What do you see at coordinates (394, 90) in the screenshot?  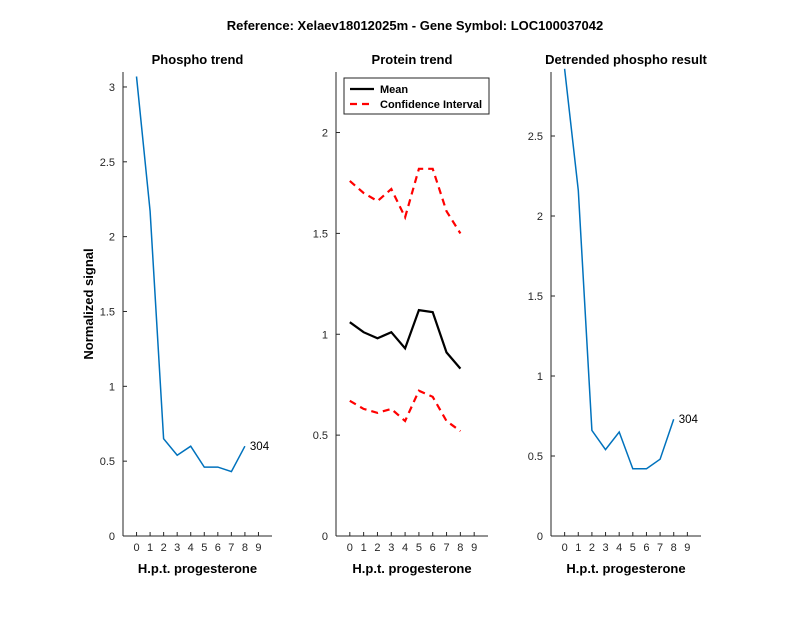 I see `legend-label-mean: Mean` at bounding box center [394, 90].